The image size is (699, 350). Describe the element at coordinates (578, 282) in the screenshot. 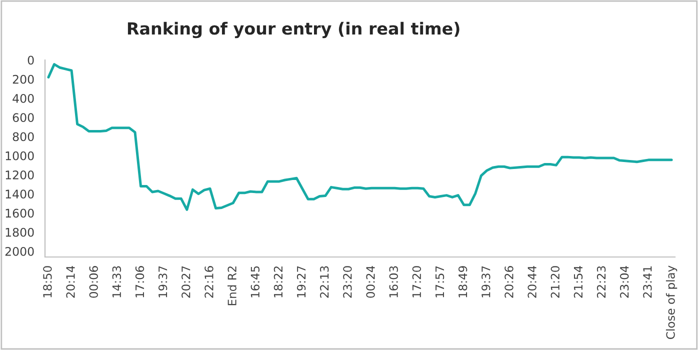

I see `x-tick-label: 21:54` at that location.